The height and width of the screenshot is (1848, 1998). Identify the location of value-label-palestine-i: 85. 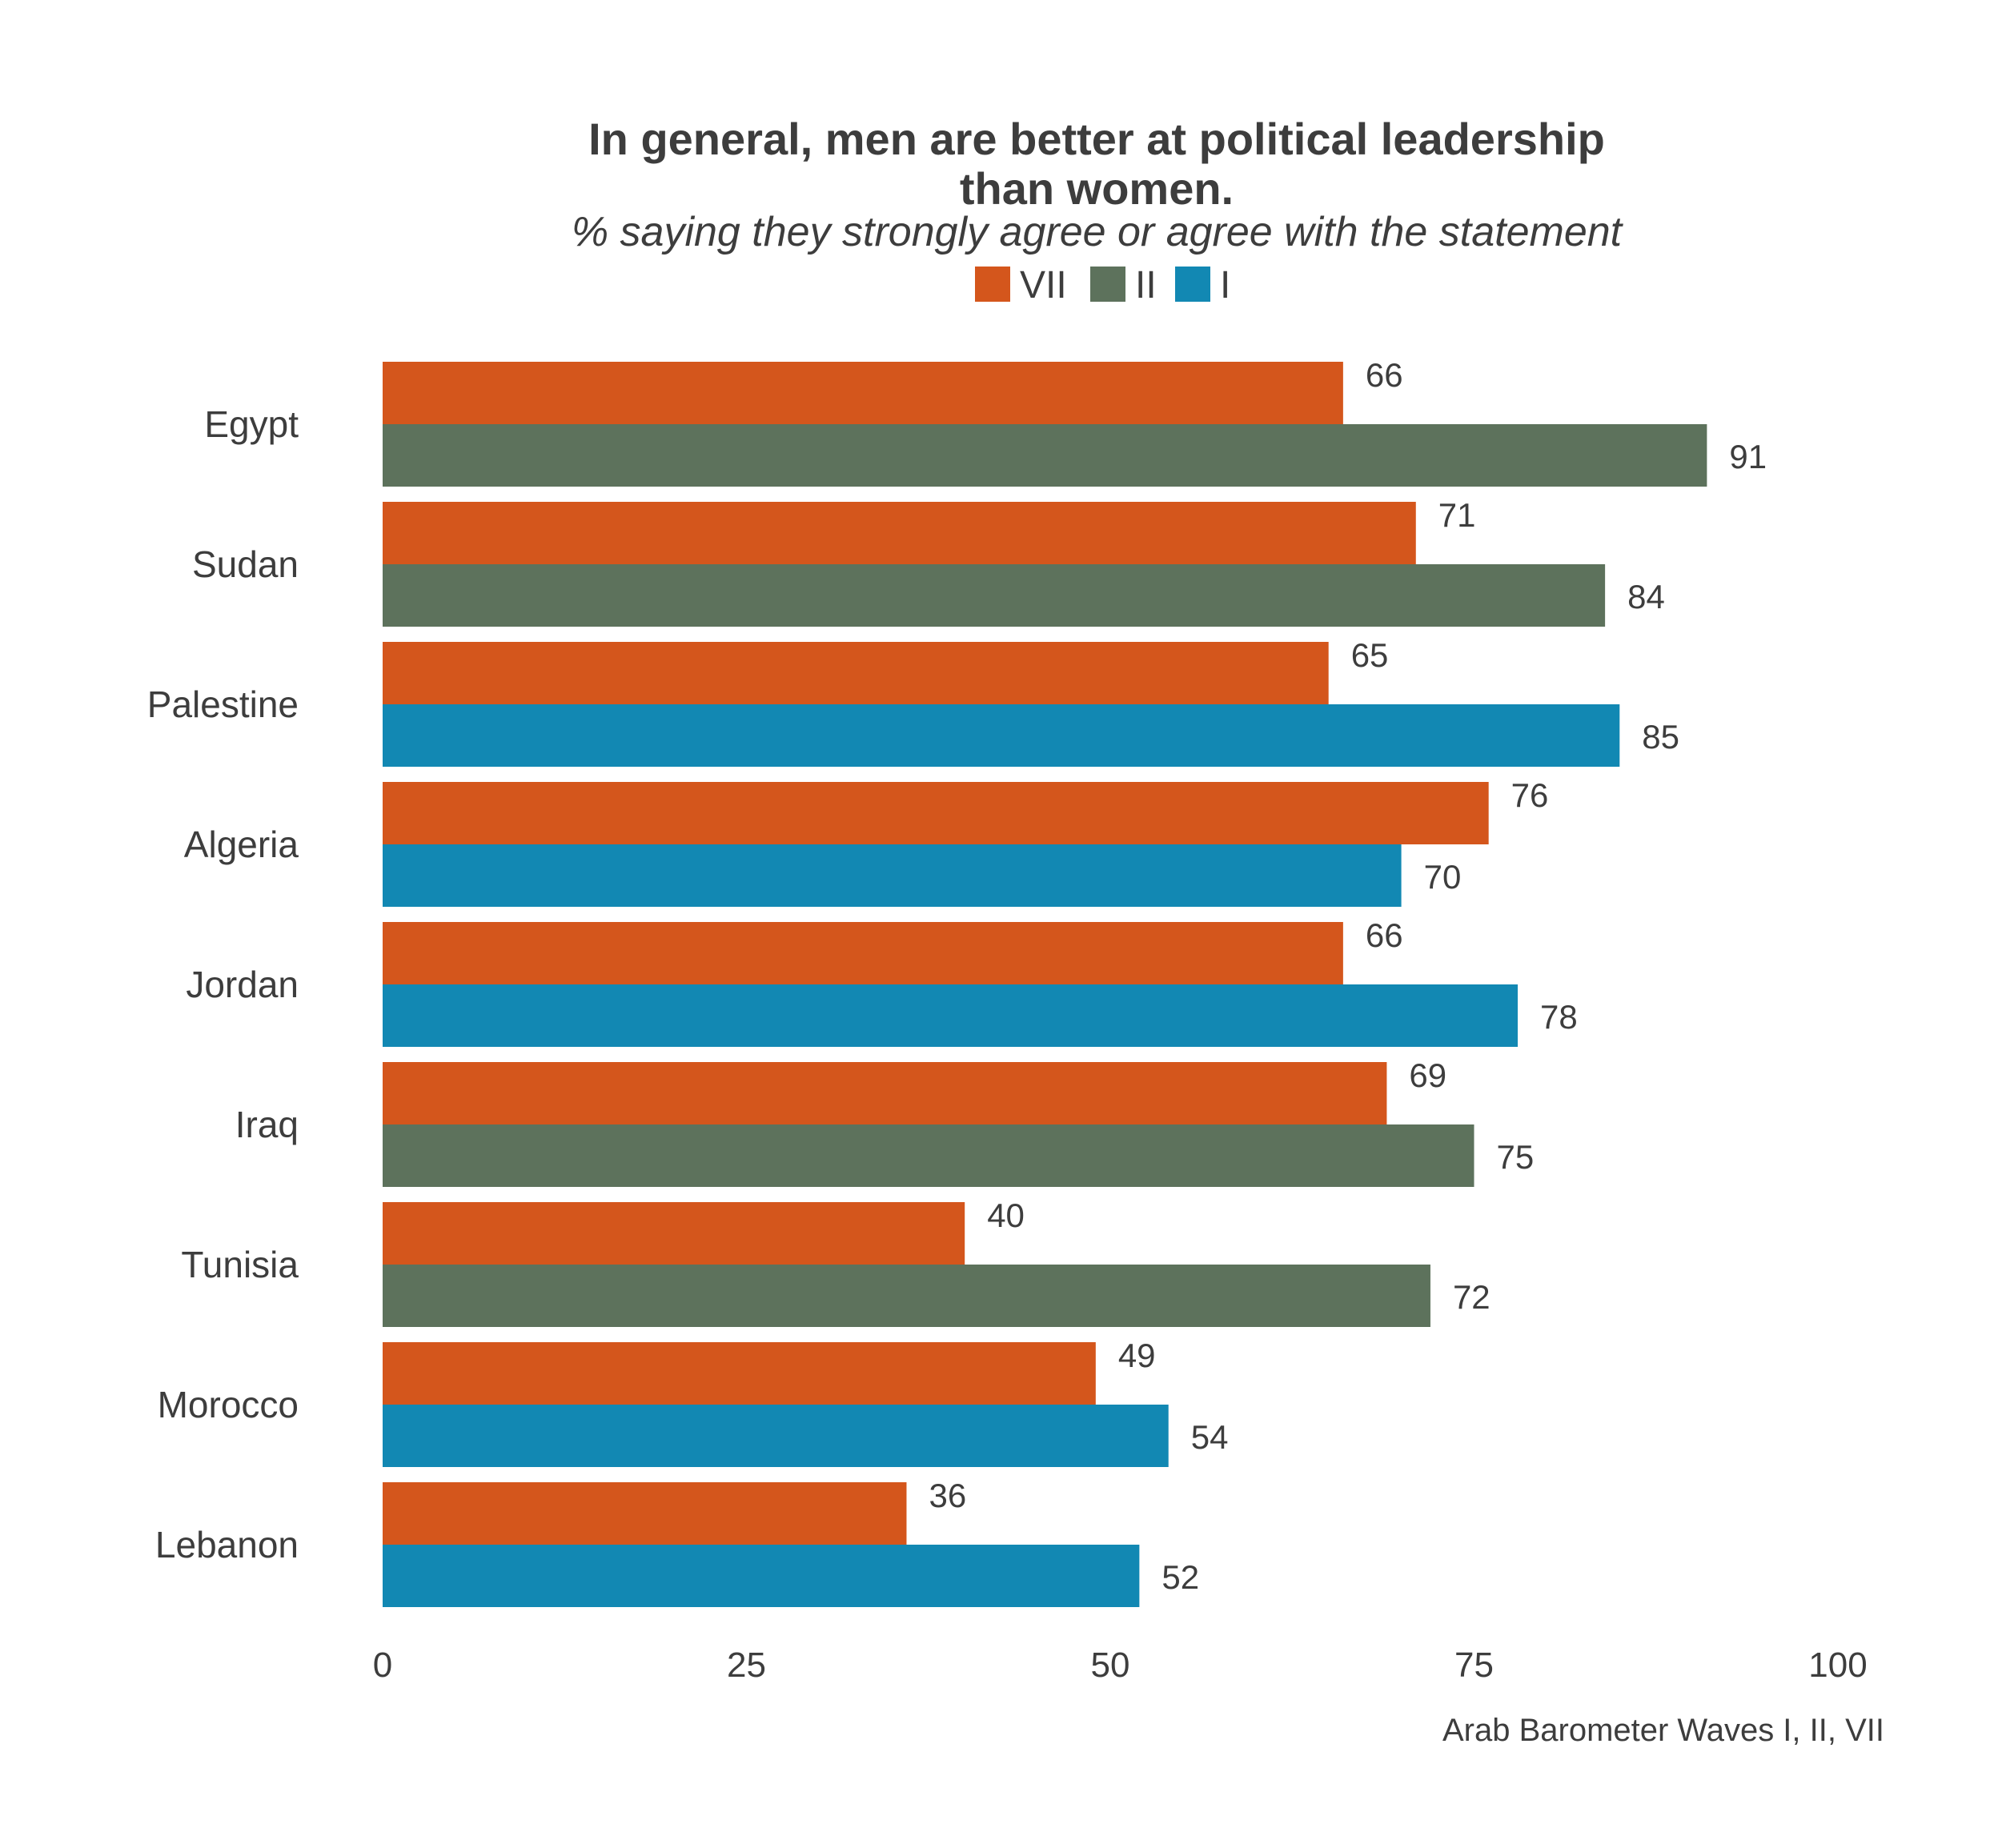
(1660, 737).